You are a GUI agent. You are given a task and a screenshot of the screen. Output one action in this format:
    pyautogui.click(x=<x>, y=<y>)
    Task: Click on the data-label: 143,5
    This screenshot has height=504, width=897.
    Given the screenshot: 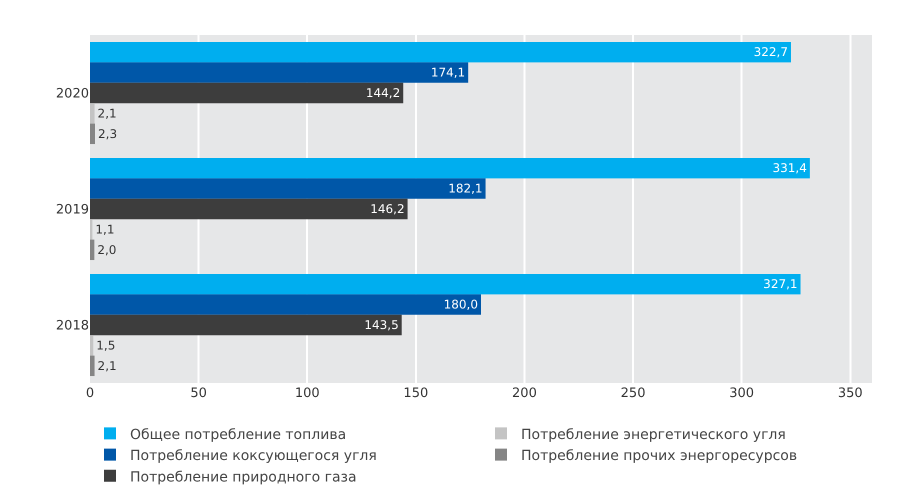 What is the action you would take?
    pyautogui.click(x=381, y=325)
    